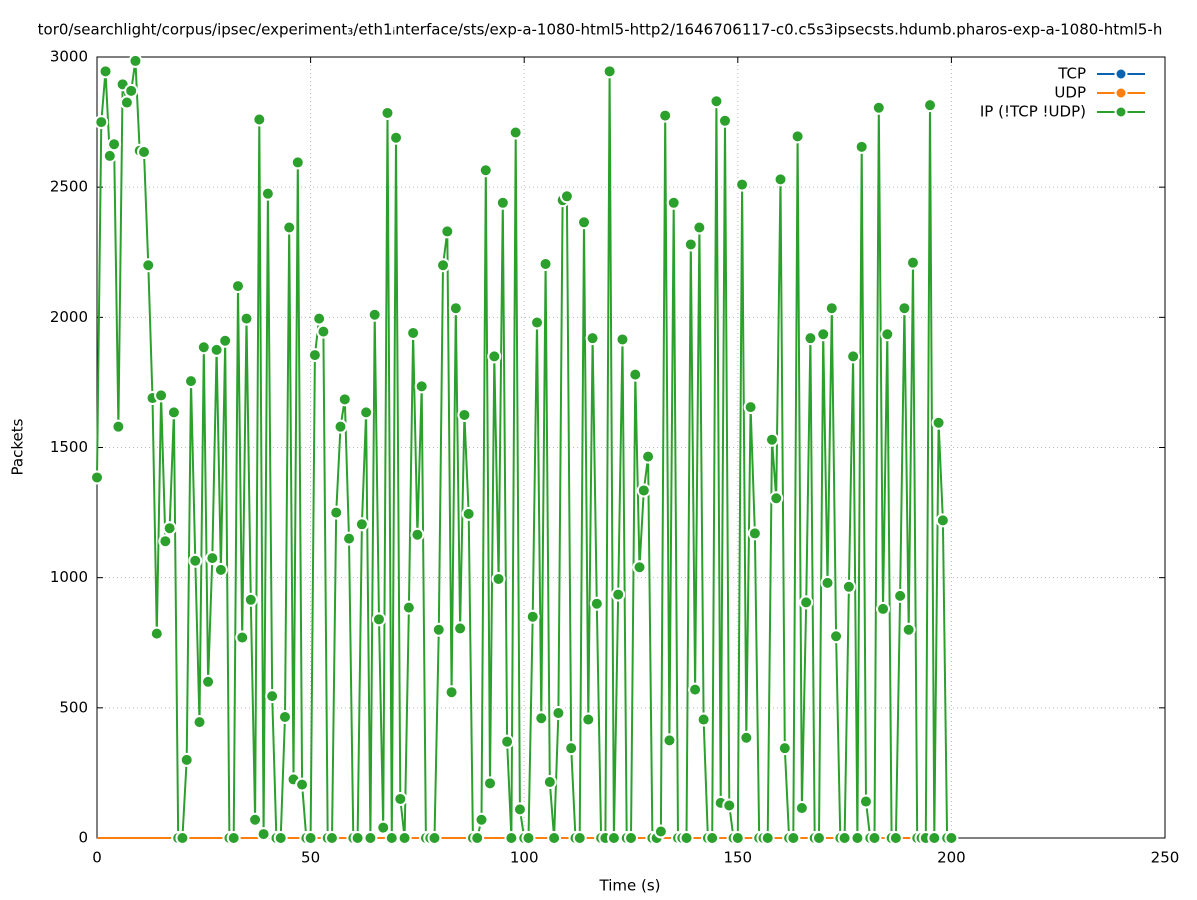 The width and height of the screenshot is (1197, 900). What do you see at coordinates (73, 707) in the screenshot?
I see `y-tick-label: 500` at bounding box center [73, 707].